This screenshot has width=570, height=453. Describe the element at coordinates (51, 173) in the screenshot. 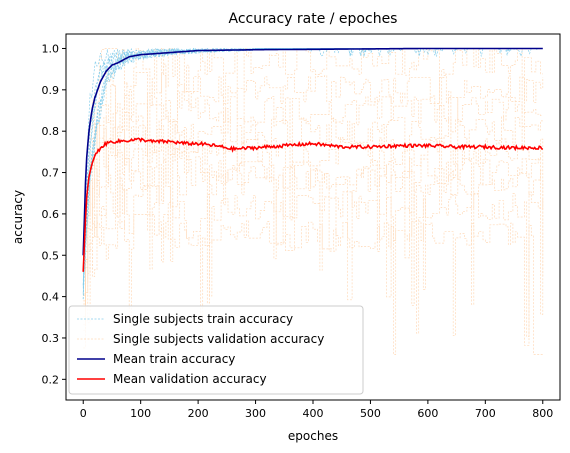

I see `y-tick-label: 0.7` at that location.